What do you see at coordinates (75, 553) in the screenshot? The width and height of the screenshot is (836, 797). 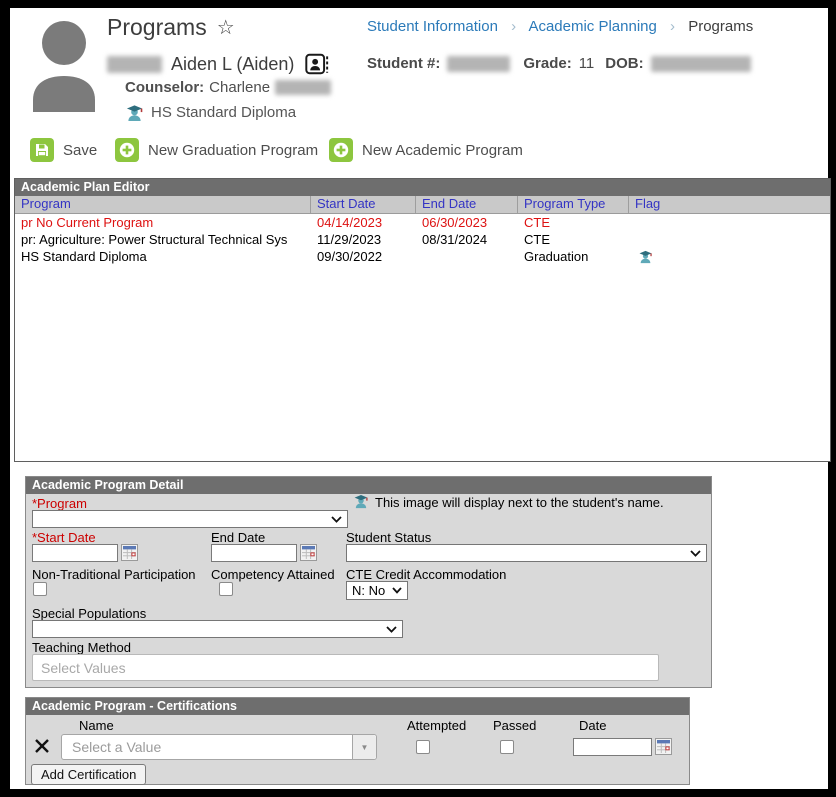 I see `start-date-input` at bounding box center [75, 553].